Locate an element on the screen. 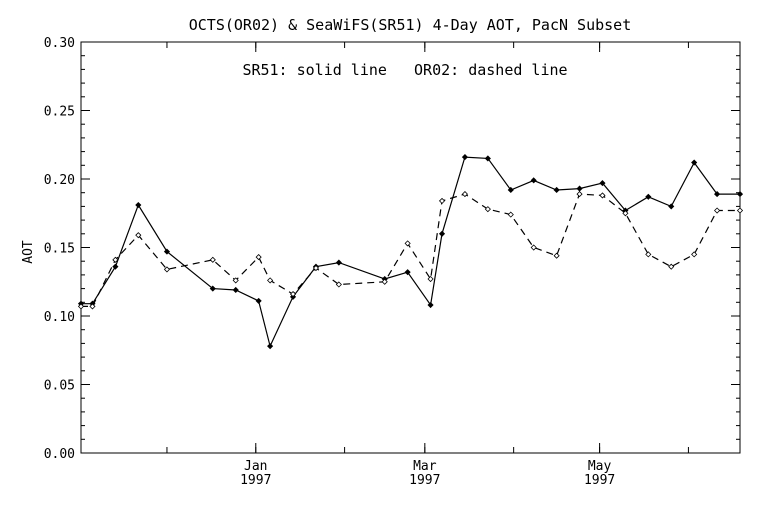  x-tick-label-month: Mar is located at coordinates (425, 466).